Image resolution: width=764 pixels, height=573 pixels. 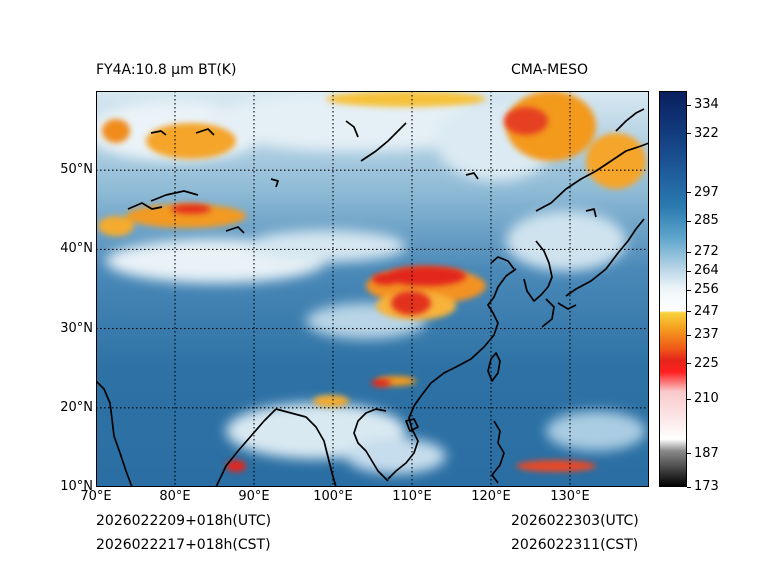 What do you see at coordinates (184, 521) in the screenshot?
I see `init-time-utc: 2026022209+018h(UTC)` at bounding box center [184, 521].